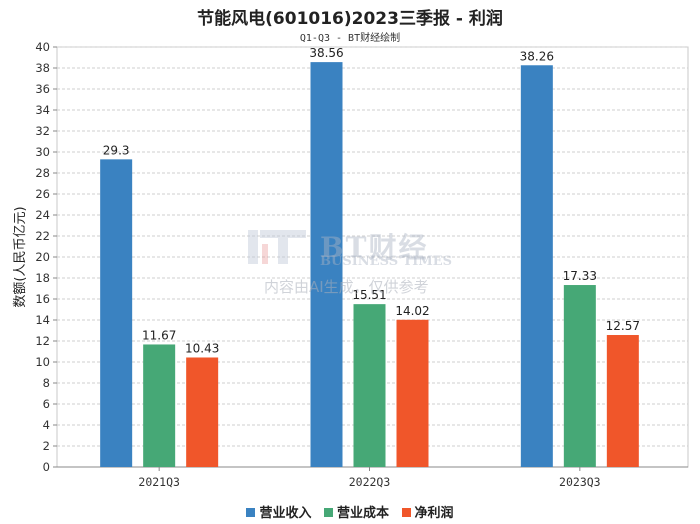 Image resolution: width=700 pixels, height=524 pixels. Describe the element at coordinates (406, 512) in the screenshot. I see `legend-swatch-net-profit` at that location.